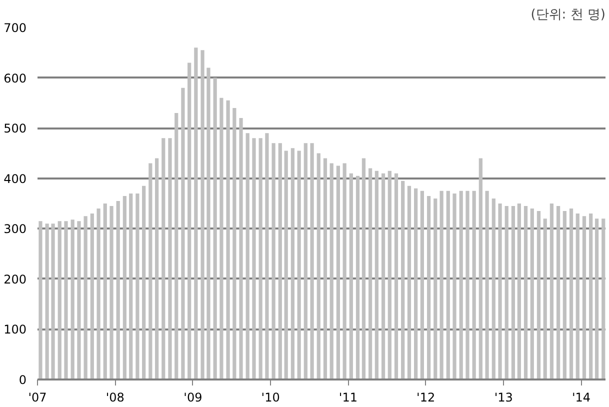 The height and width of the screenshot is (407, 609). Describe the element at coordinates (15, 28) in the screenshot. I see `y-tick-label: 700` at that location.